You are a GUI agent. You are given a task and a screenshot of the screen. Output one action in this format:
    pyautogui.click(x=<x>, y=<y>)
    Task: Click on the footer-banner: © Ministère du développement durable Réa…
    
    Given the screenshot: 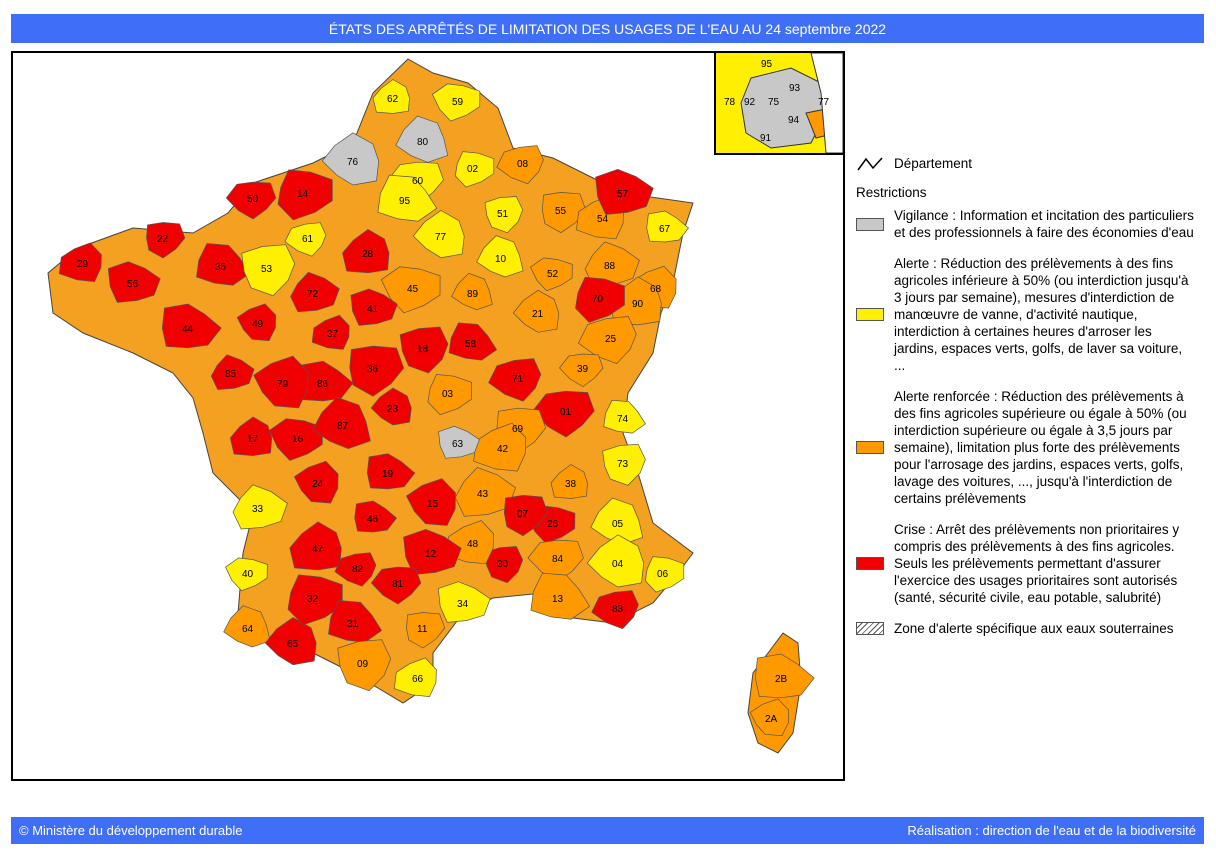 What is the action you would take?
    pyautogui.click(x=607, y=830)
    